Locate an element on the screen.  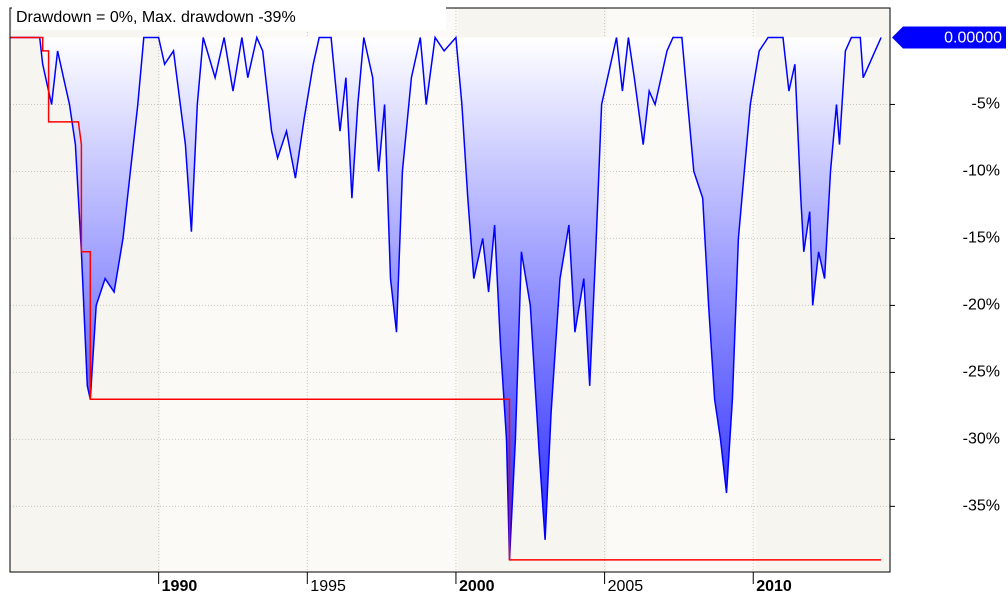
value-marker is located at coordinates (949, 37).